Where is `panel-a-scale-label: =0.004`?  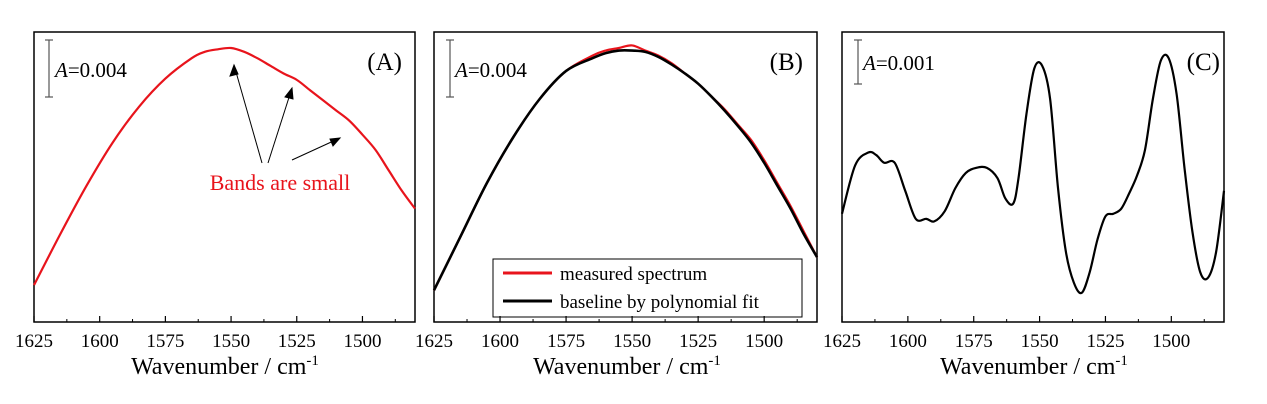
panel-a-scale-label: =0.004 is located at coordinates (98, 70).